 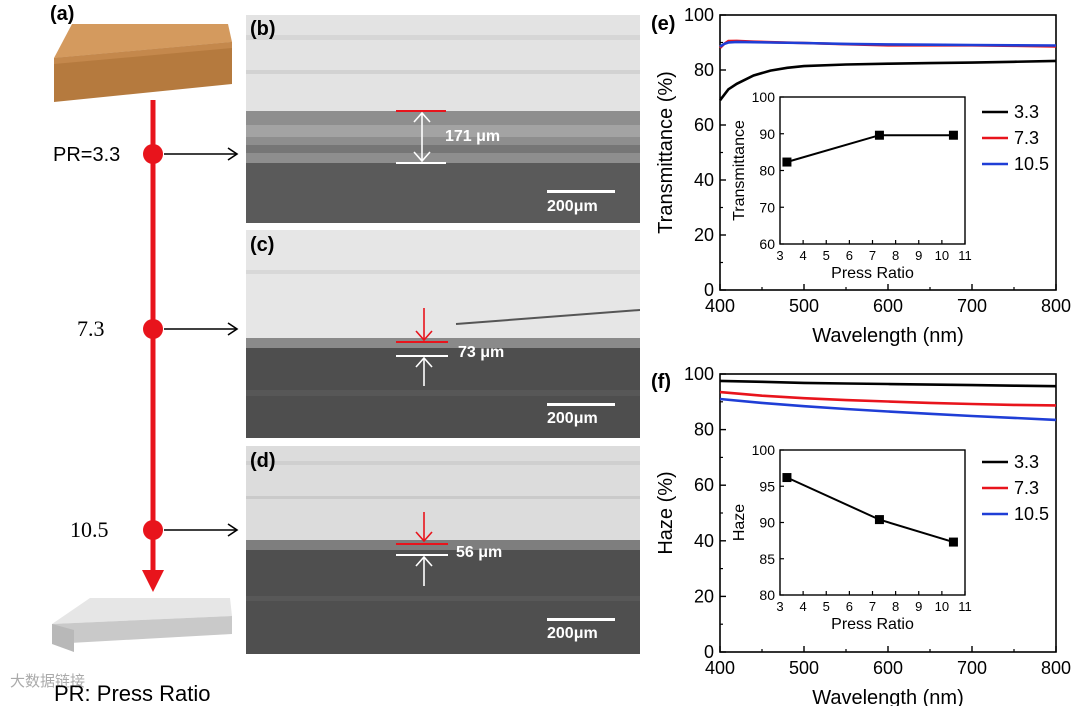 I want to click on inset-y-tick-label: 60, so click(x=767, y=244).